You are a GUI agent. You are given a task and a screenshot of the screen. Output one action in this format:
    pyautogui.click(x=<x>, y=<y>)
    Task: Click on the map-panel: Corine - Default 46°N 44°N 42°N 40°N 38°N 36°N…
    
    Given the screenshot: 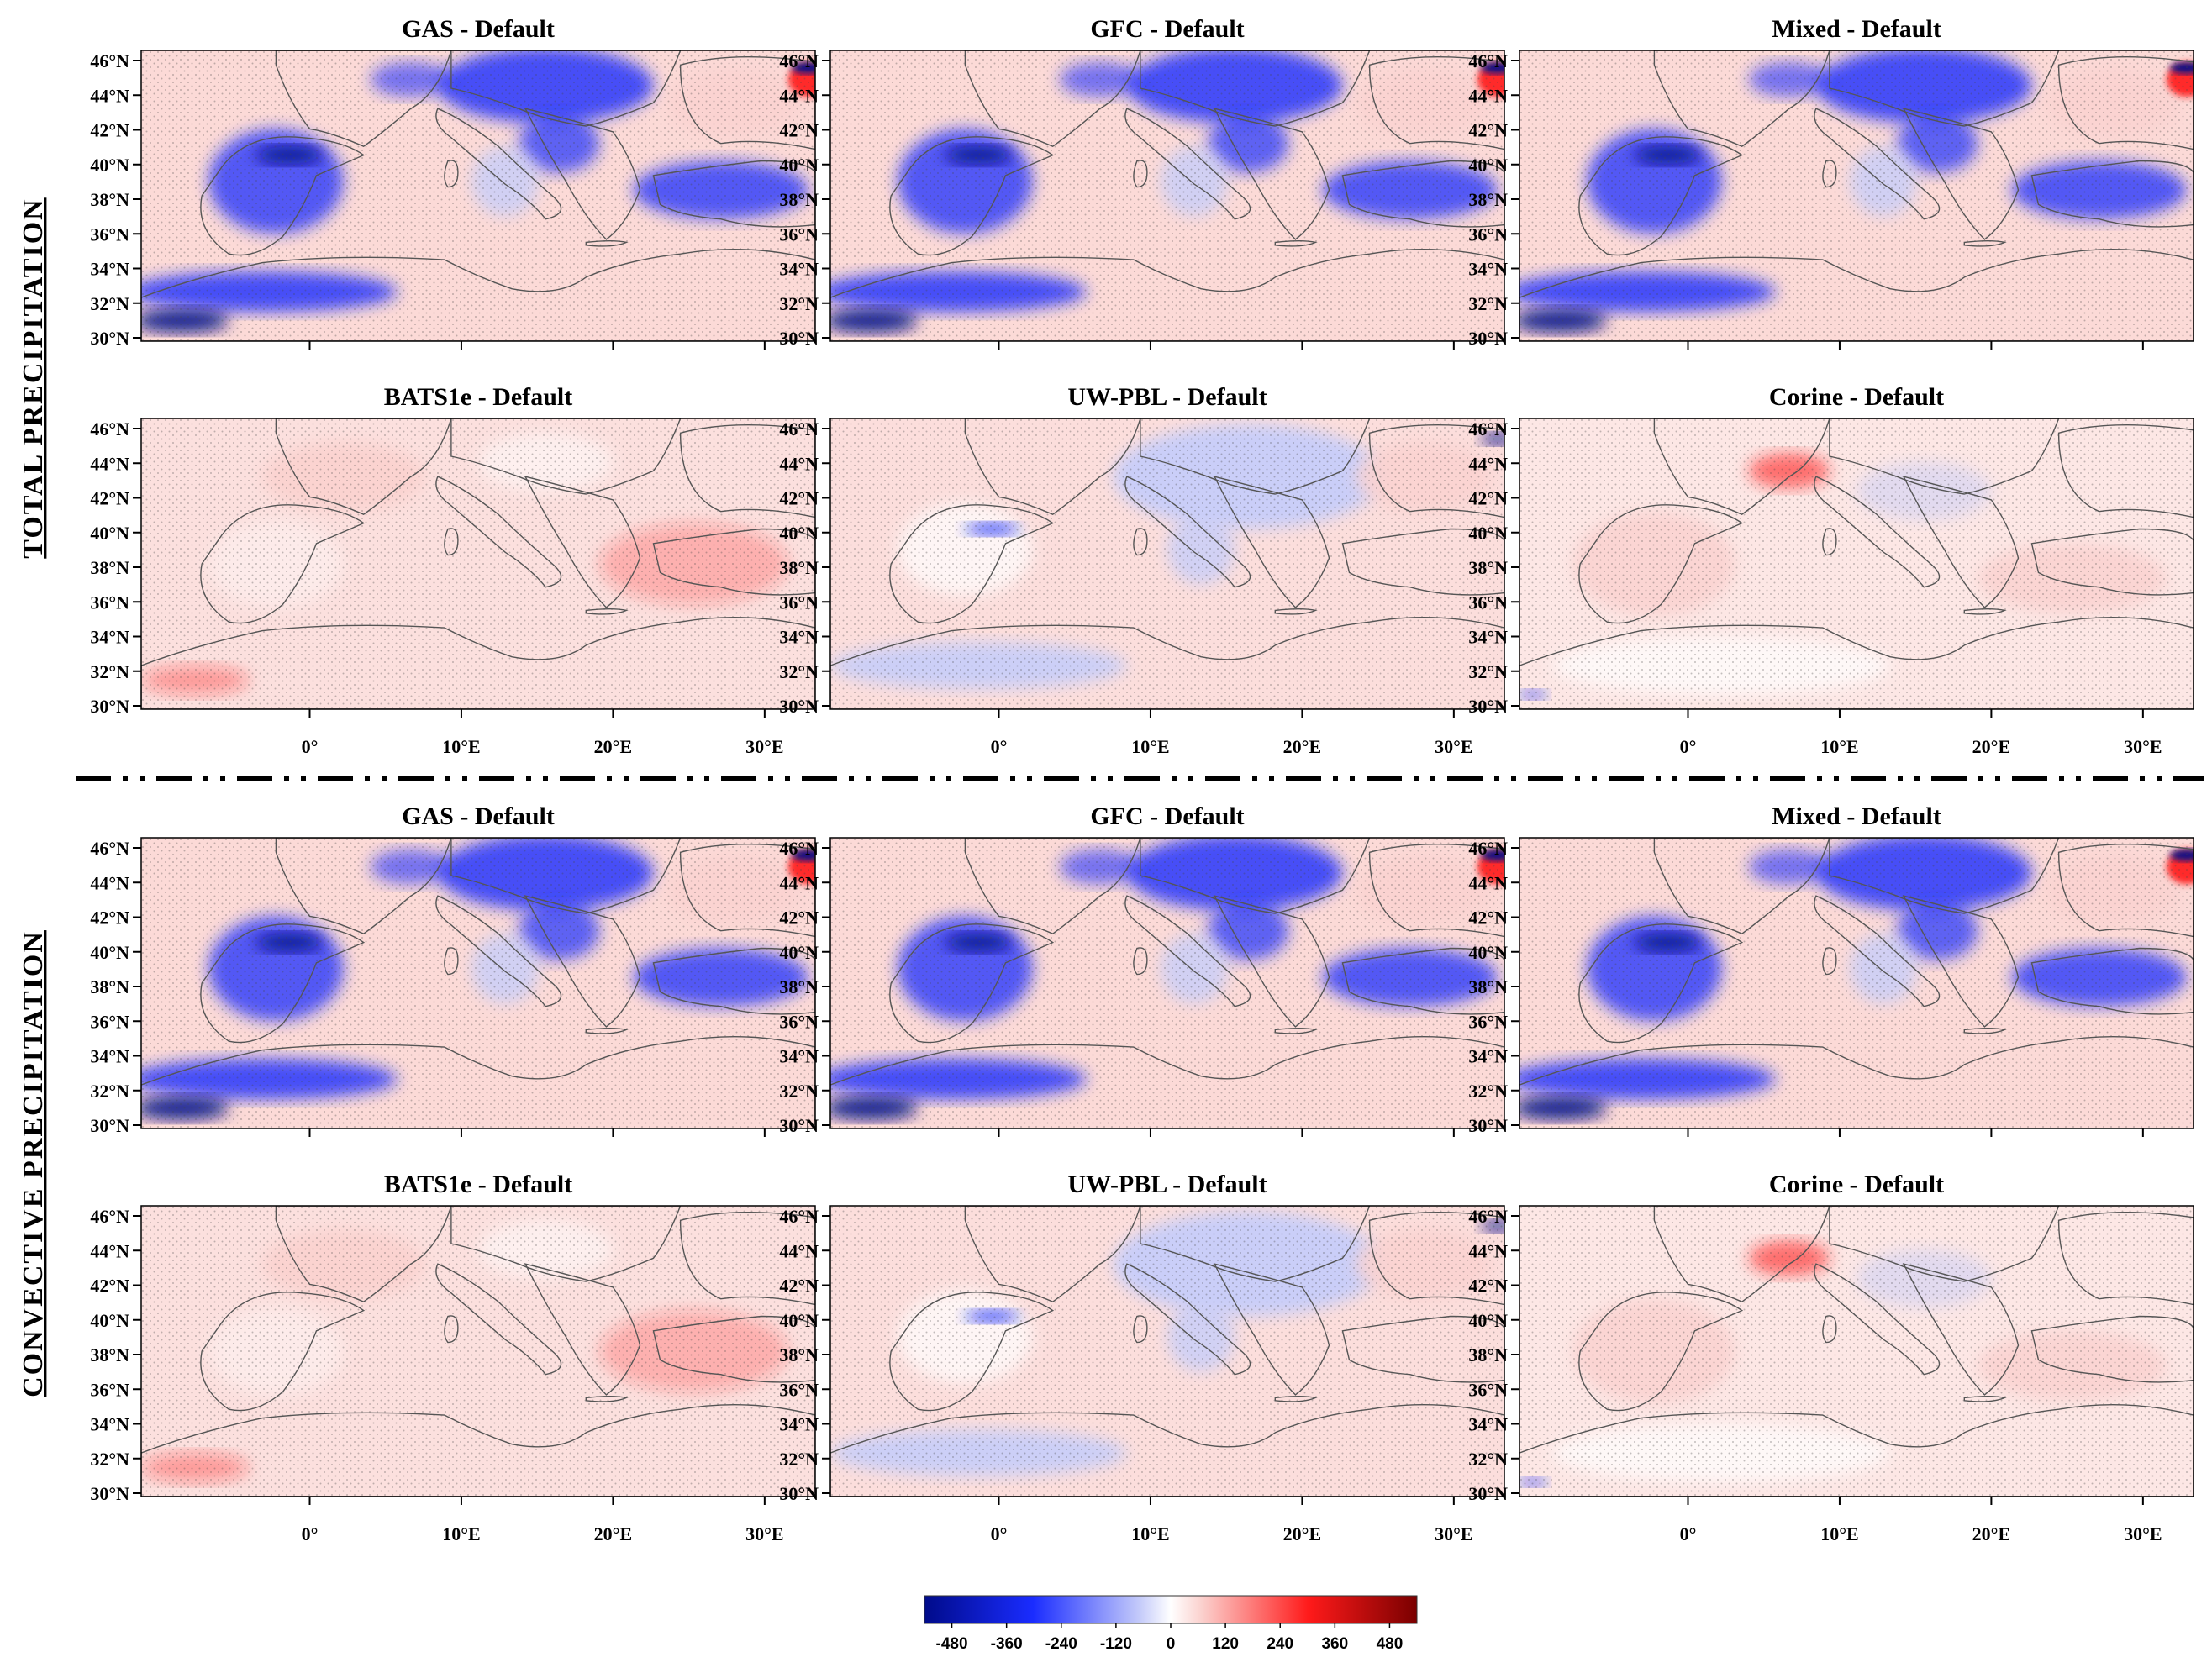 What is the action you would take?
    pyautogui.click(x=1831, y=570)
    